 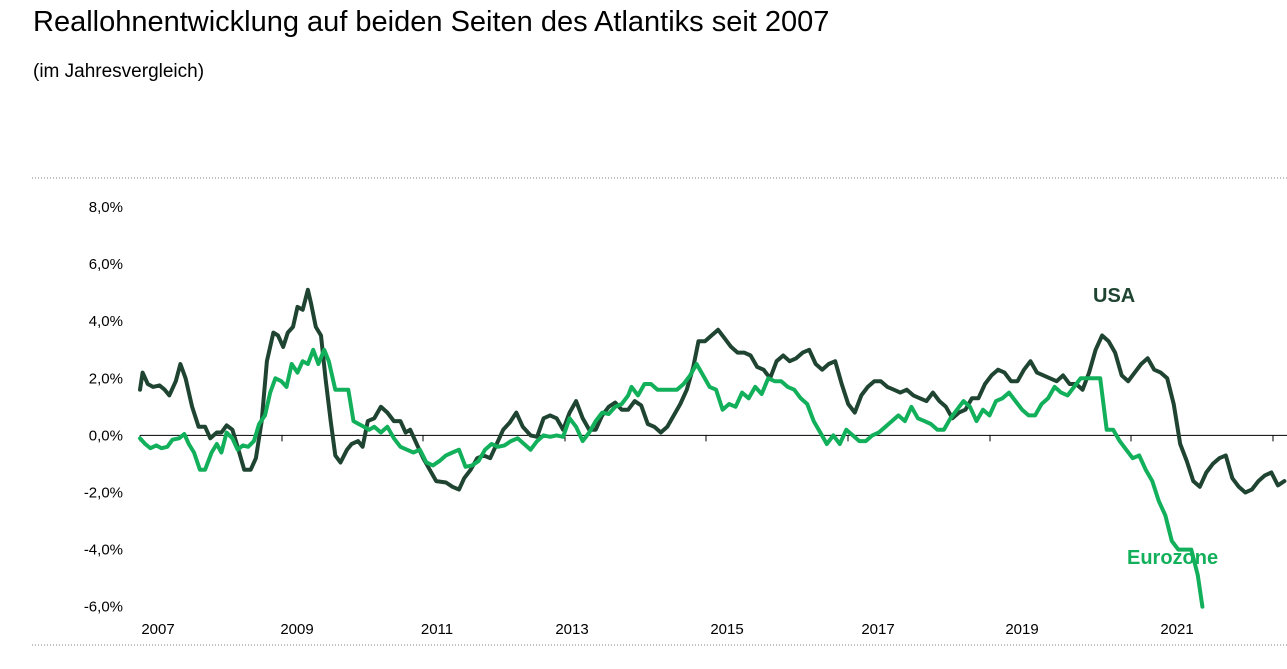 What do you see at coordinates (667, 629) in the screenshot?
I see `x-axis-ticks: 2007 2009 2011 2013 2015 2017 2019 2021` at bounding box center [667, 629].